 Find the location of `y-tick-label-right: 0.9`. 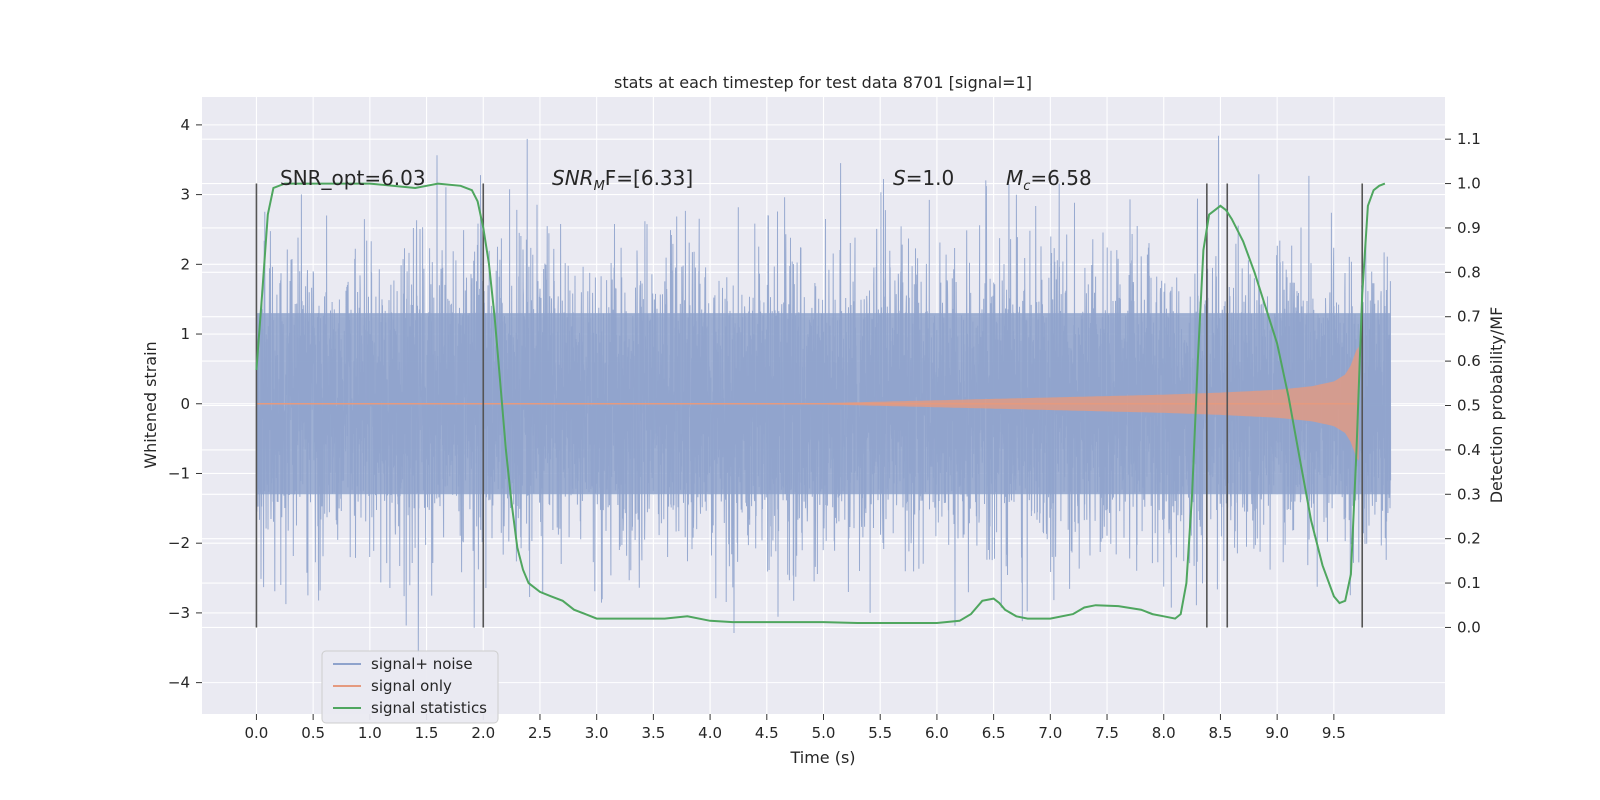

y-tick-label-right: 0.9 is located at coordinates (1469, 228).